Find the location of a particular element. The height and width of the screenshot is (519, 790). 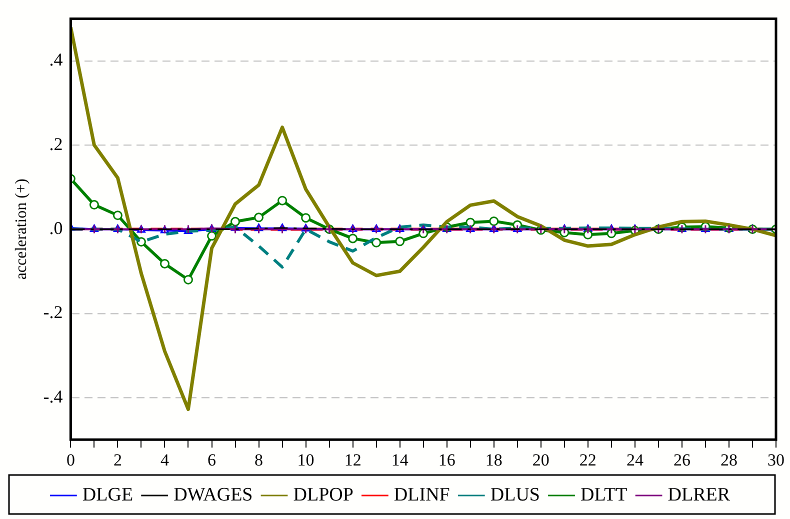

y-tick-label: .0 is located at coordinates (56, 228).